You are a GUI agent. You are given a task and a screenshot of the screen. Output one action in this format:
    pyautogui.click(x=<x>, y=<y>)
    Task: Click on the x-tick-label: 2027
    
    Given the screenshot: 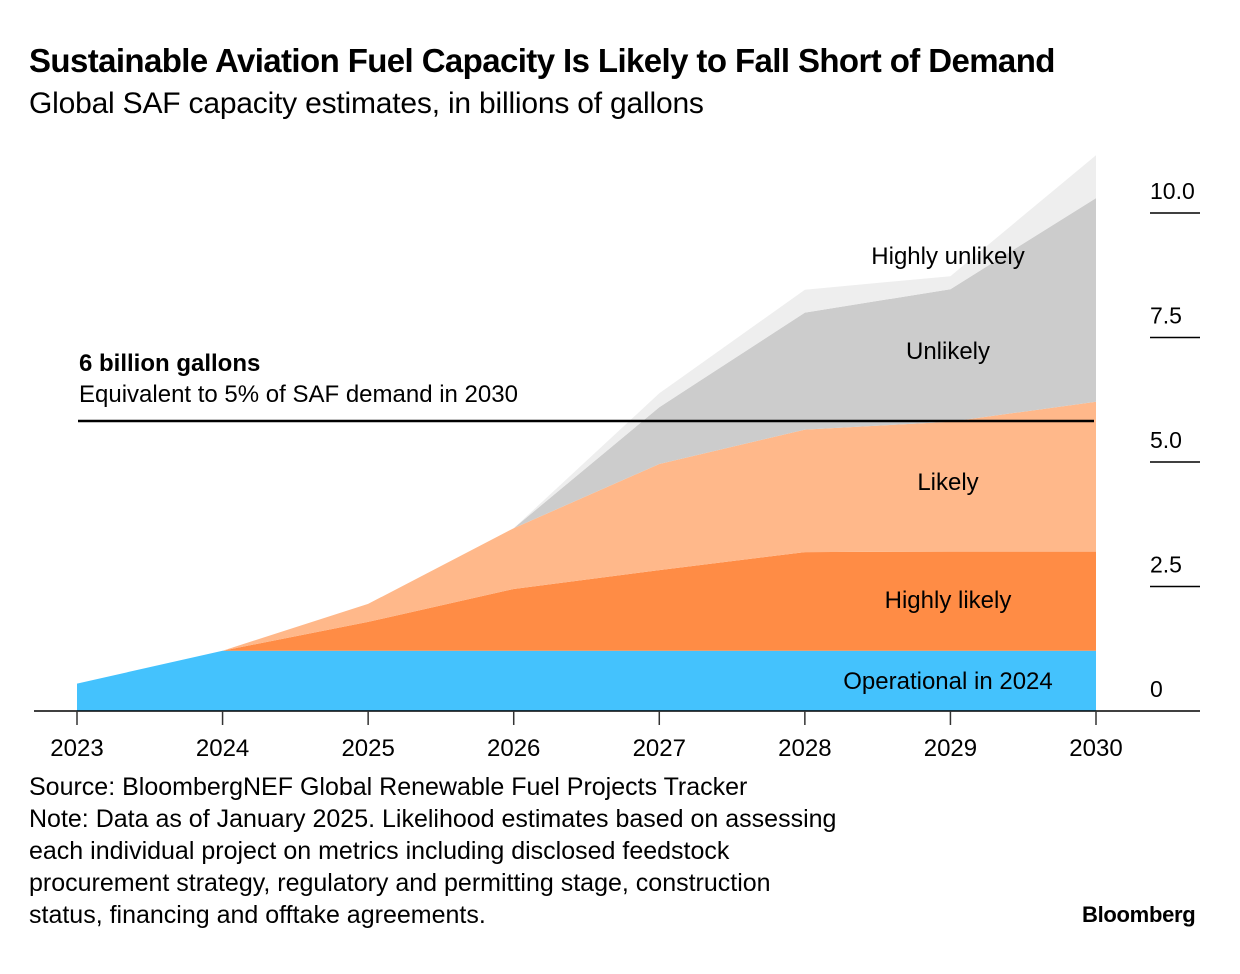 What is the action you would take?
    pyautogui.click(x=659, y=748)
    